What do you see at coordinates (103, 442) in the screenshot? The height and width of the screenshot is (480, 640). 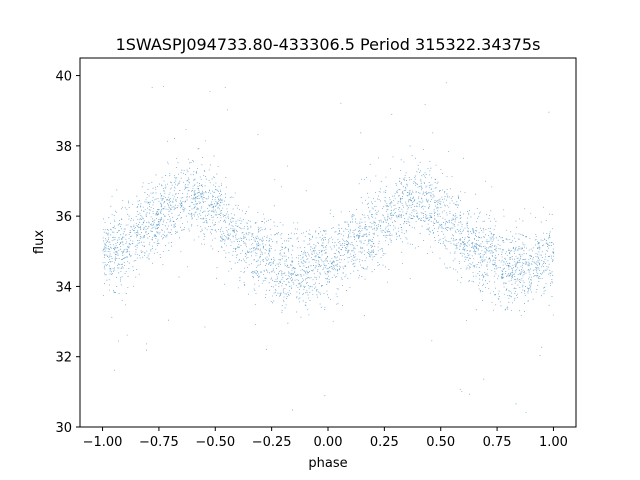 I see `x-tick-label: −1.00` at bounding box center [103, 442].